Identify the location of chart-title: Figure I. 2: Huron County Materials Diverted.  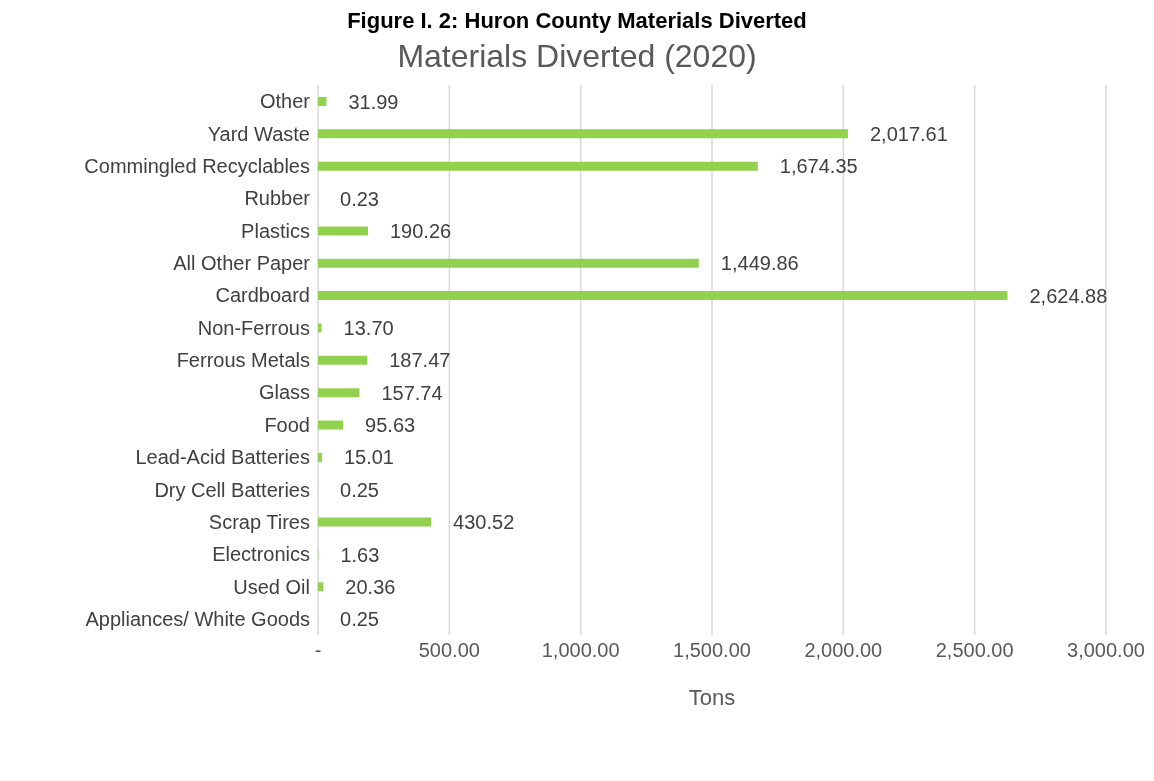
(577, 21).